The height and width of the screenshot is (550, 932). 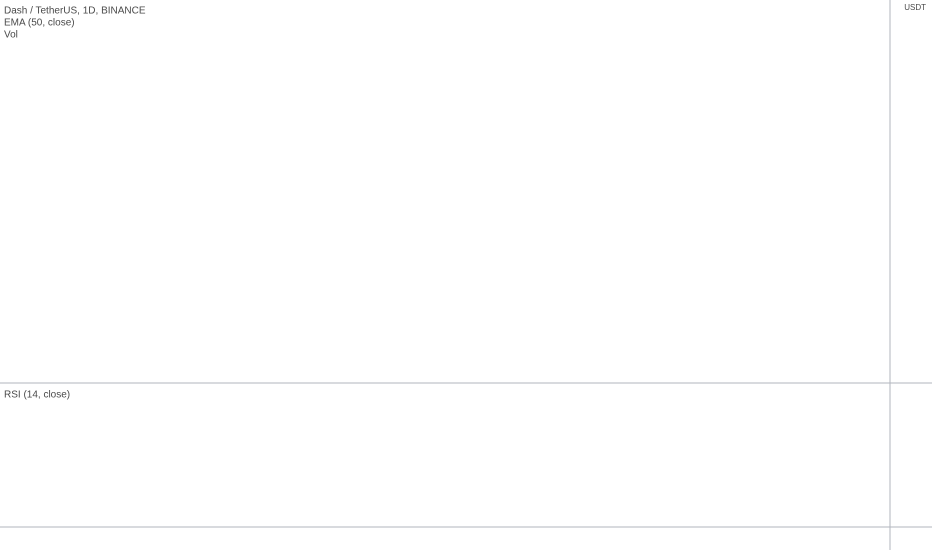 I want to click on currency-label: USDT, so click(x=915, y=7).